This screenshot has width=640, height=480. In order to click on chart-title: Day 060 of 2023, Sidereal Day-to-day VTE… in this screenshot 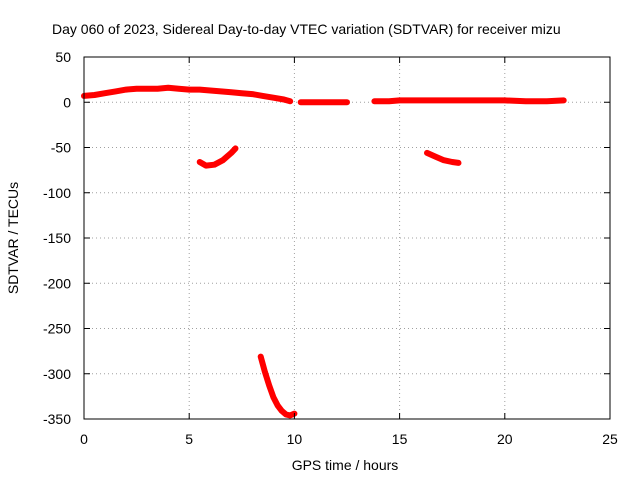, I will do `click(306, 29)`.